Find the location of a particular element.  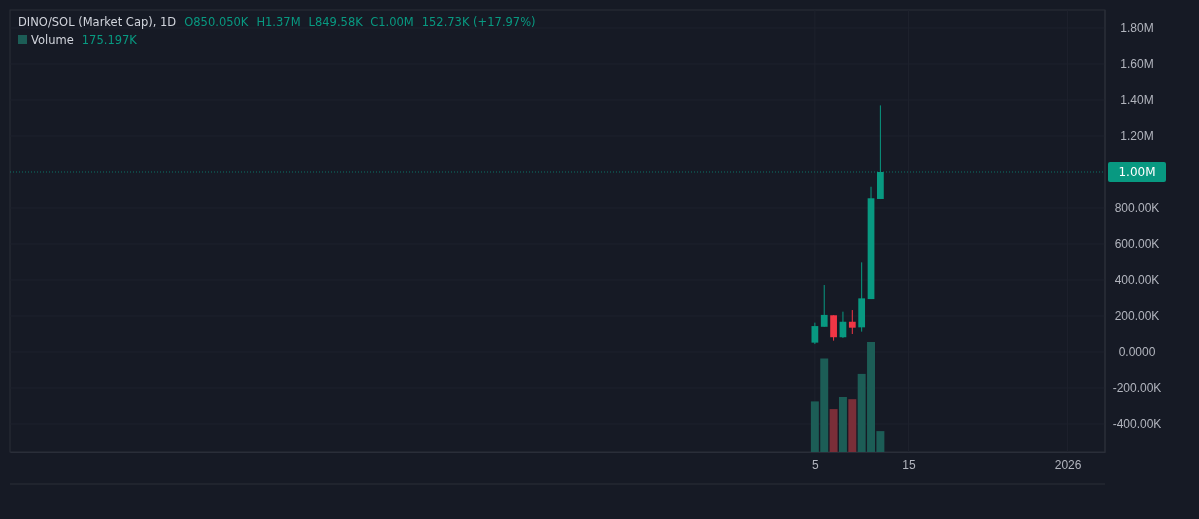

y-tick-label: 600.00K is located at coordinates (1137, 244).